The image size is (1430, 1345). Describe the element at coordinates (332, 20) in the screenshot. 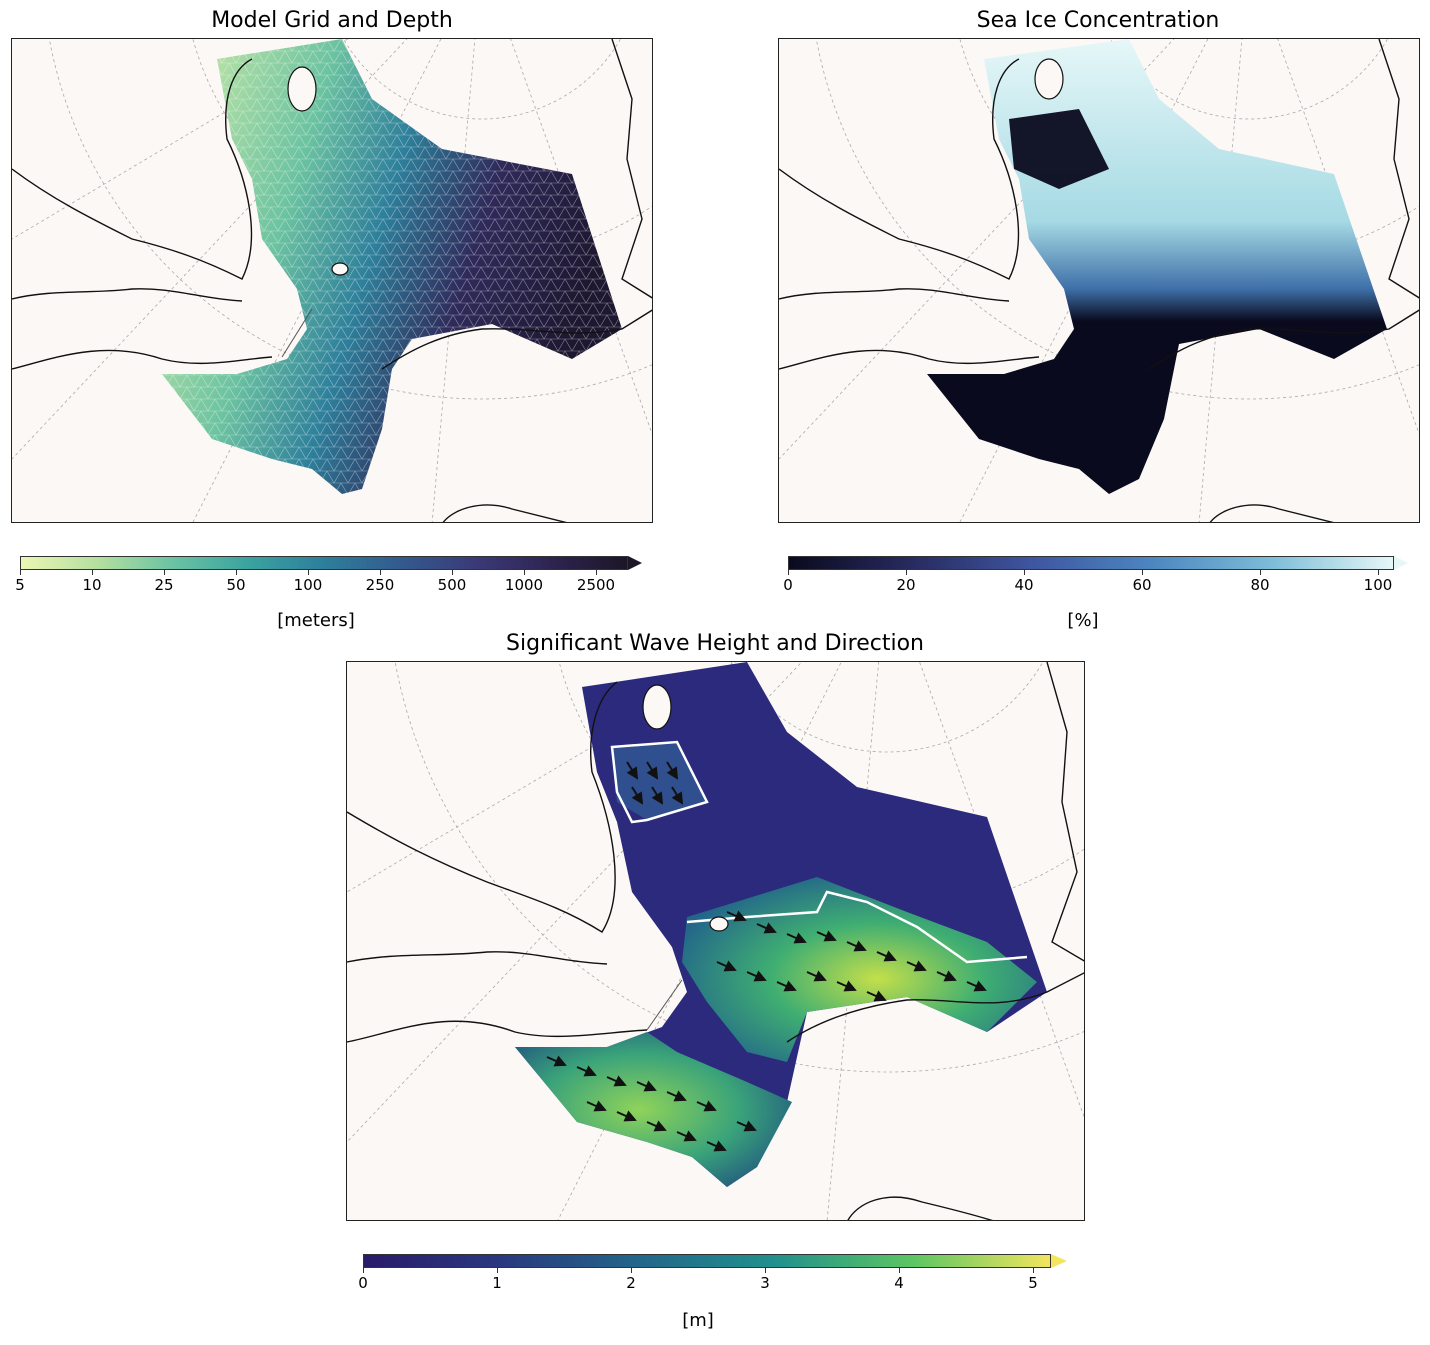

I see `depth-panel-title: Model Grid and Depth` at that location.